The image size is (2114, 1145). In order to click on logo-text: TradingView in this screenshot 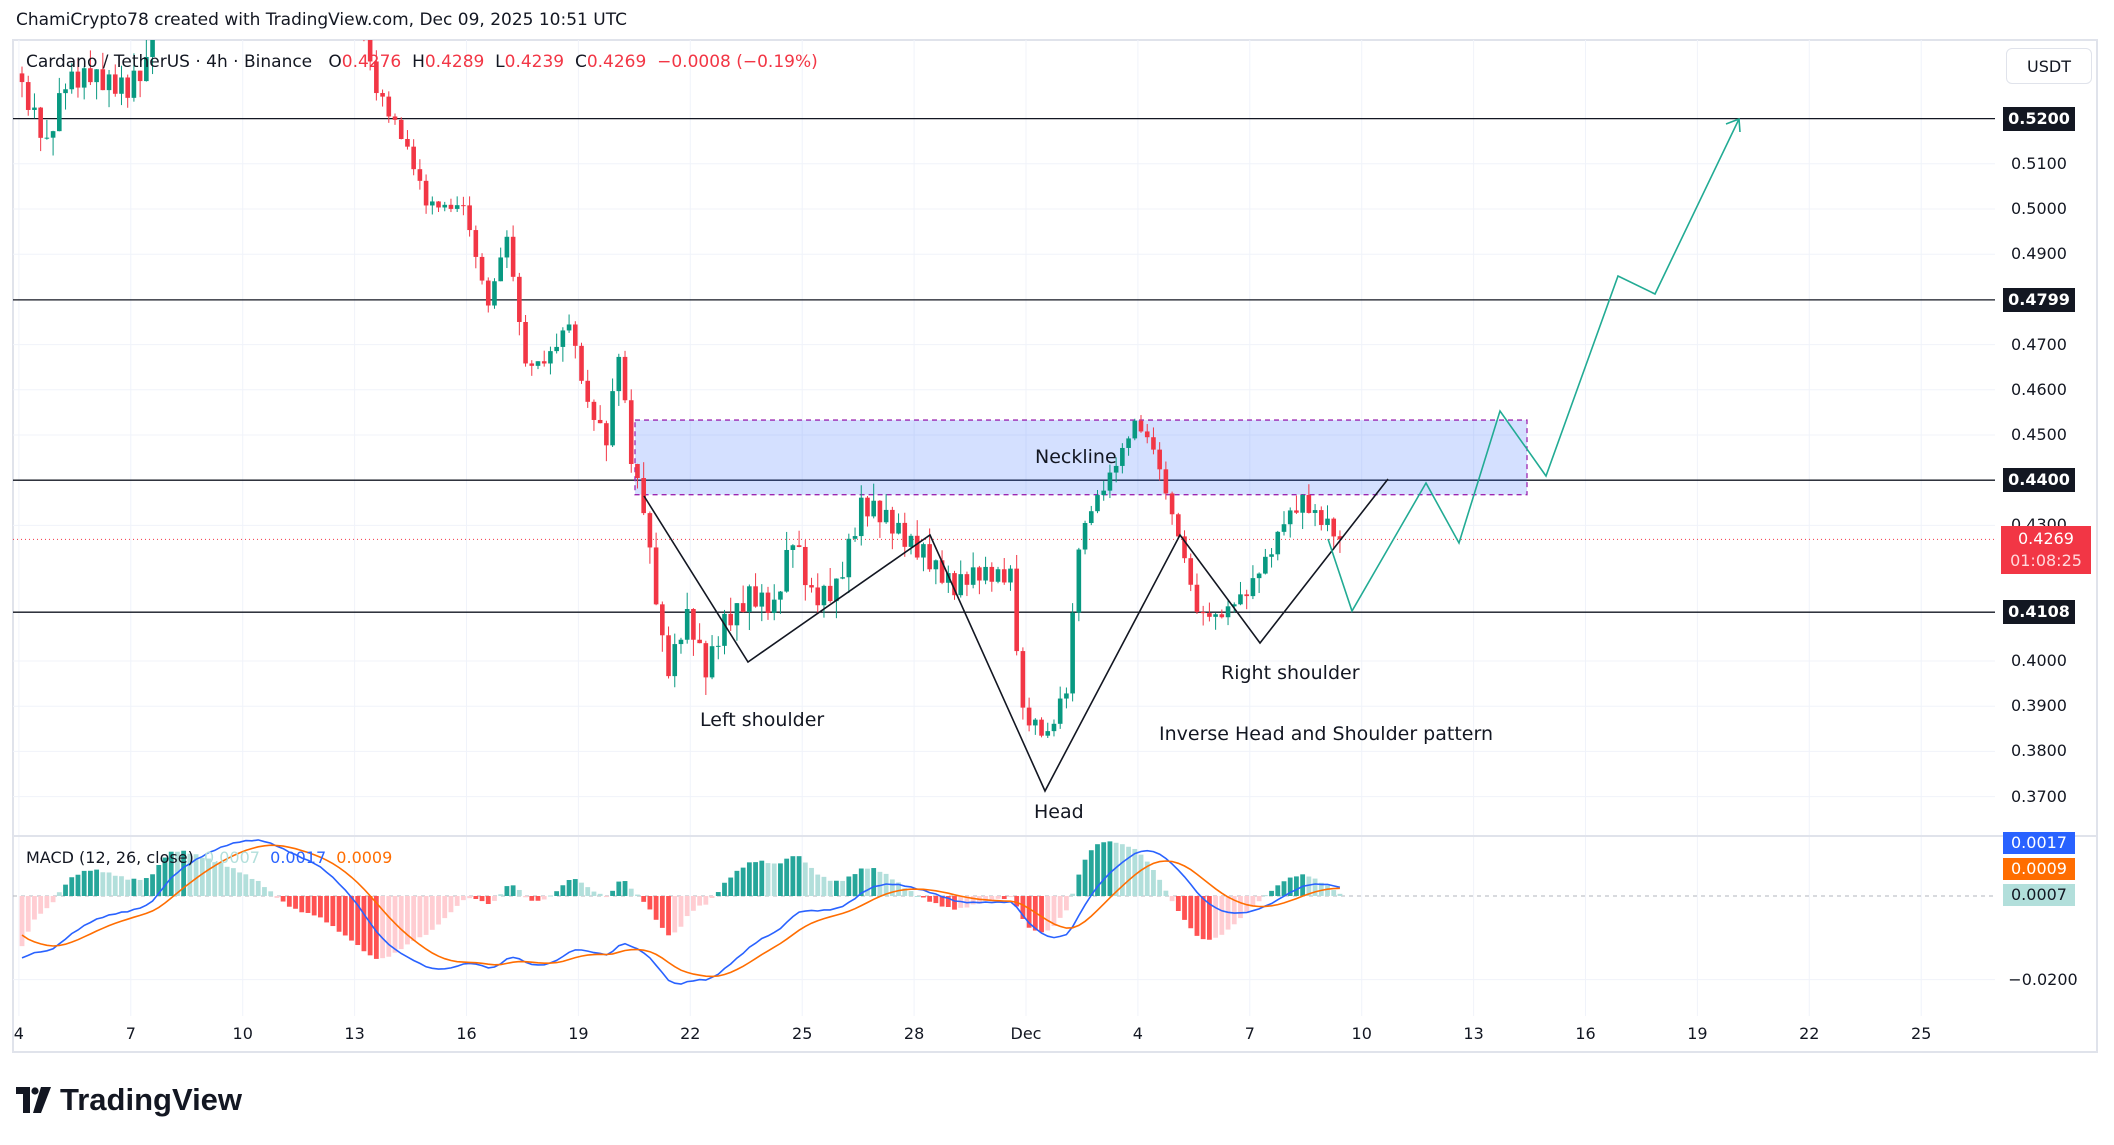, I will do `click(151, 1099)`.